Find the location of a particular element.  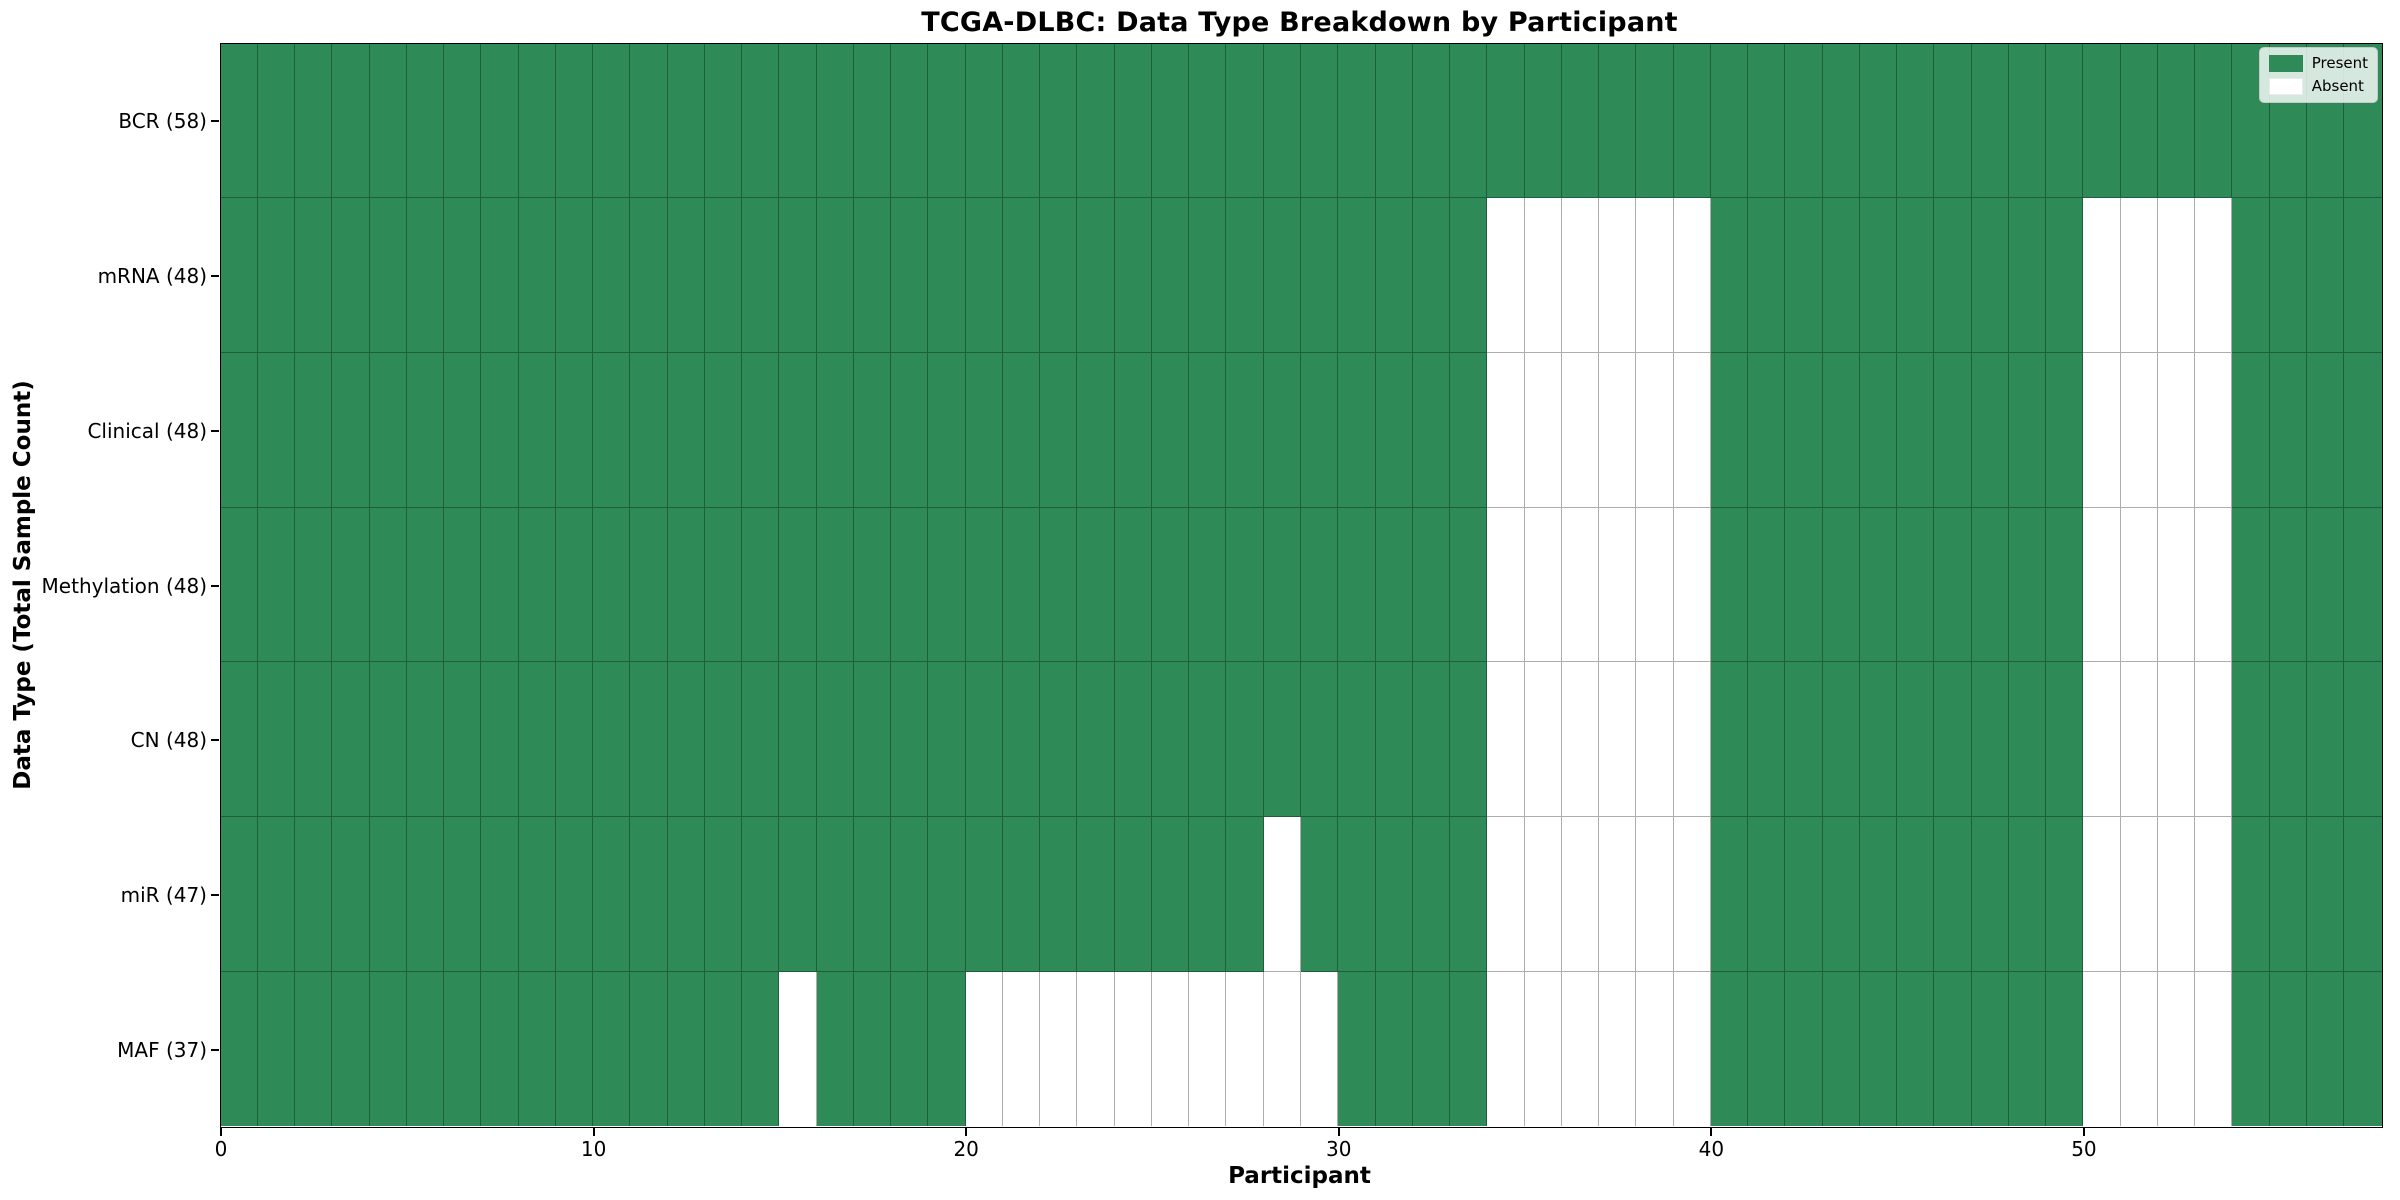

x-tick-label: 10 is located at coordinates (593, 1149).